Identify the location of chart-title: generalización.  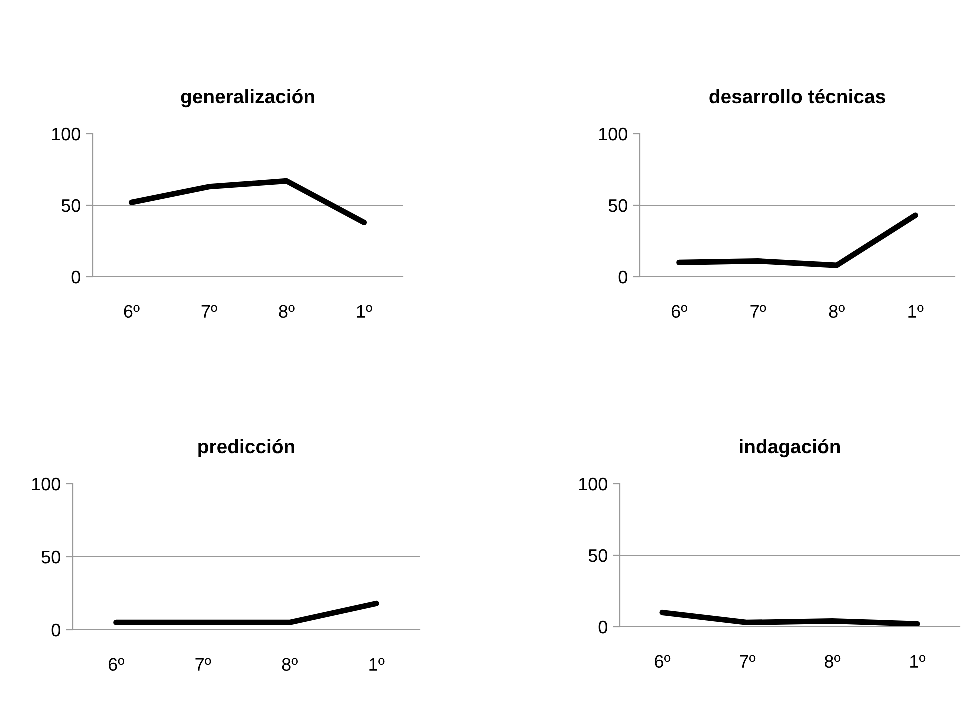
(247, 98).